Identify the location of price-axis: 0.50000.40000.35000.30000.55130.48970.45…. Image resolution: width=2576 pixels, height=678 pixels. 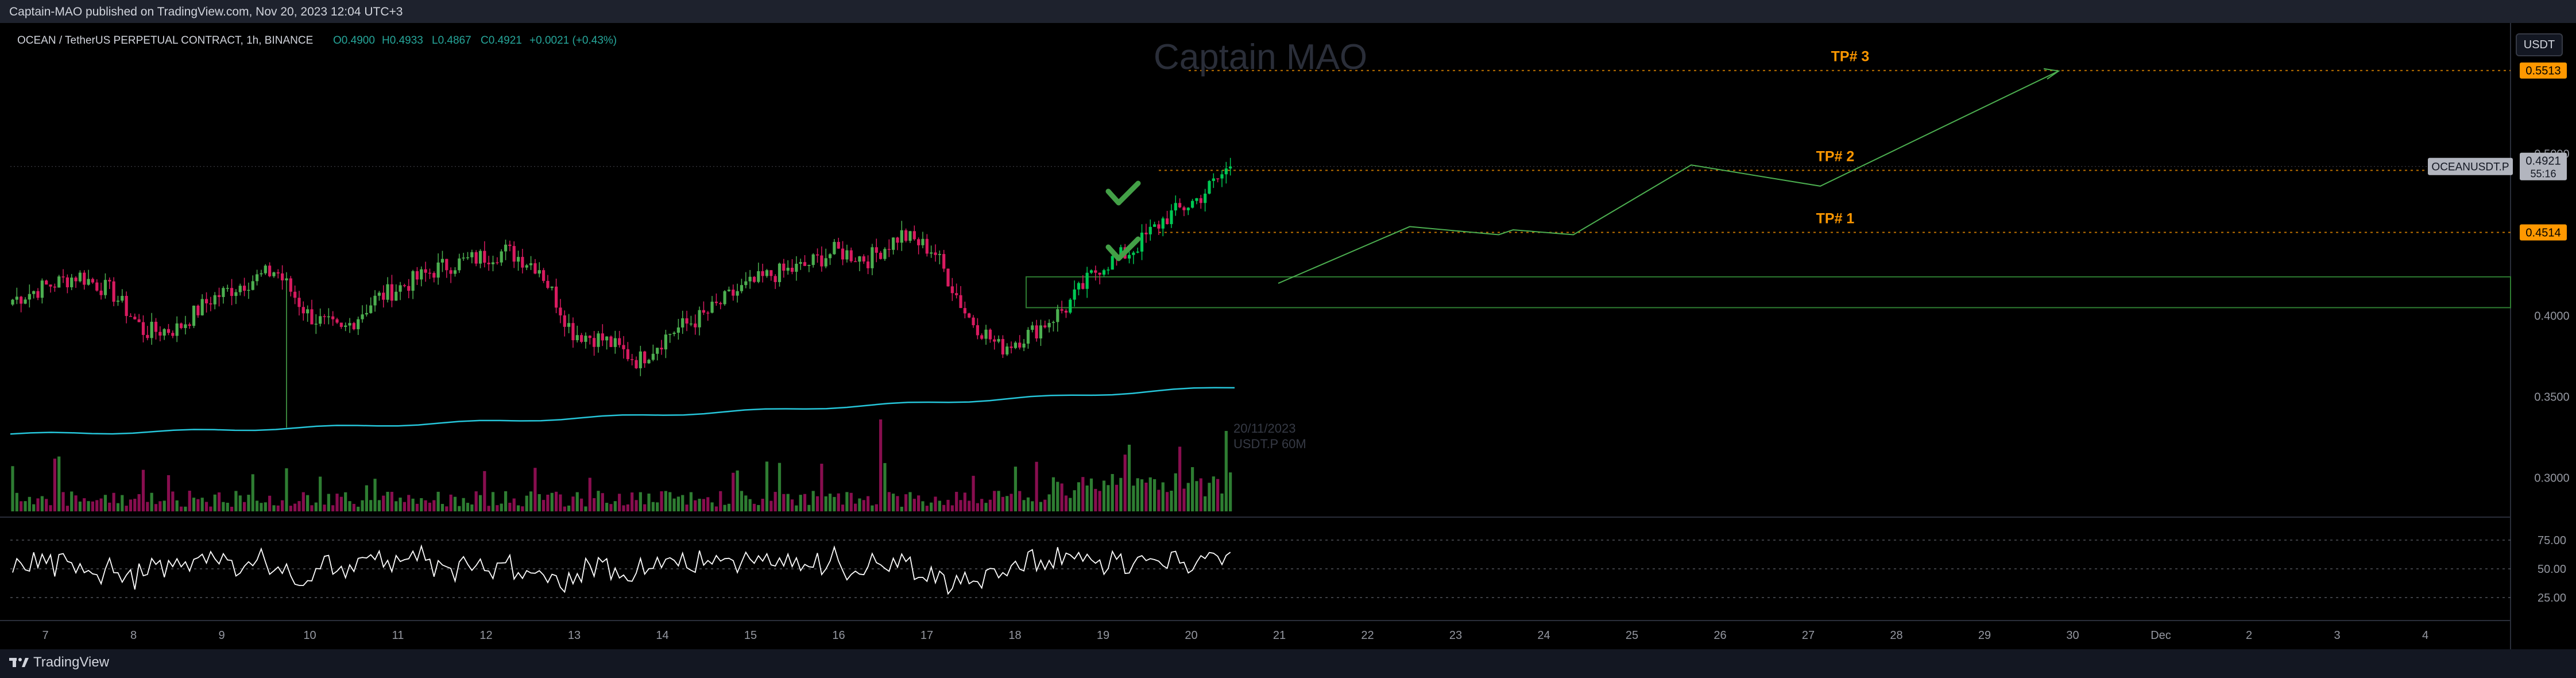
(2499, 333).